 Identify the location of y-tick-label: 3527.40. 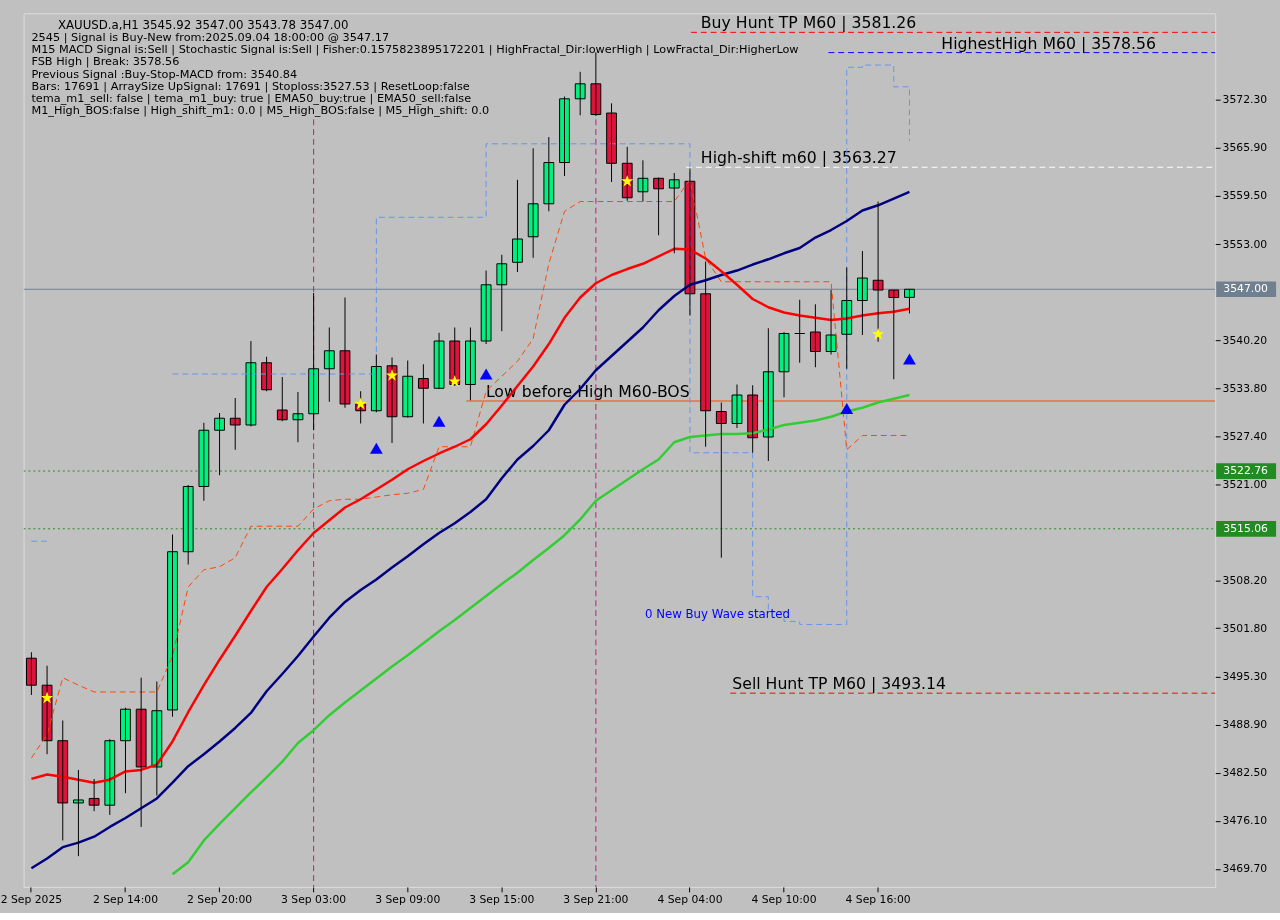
(1245, 436).